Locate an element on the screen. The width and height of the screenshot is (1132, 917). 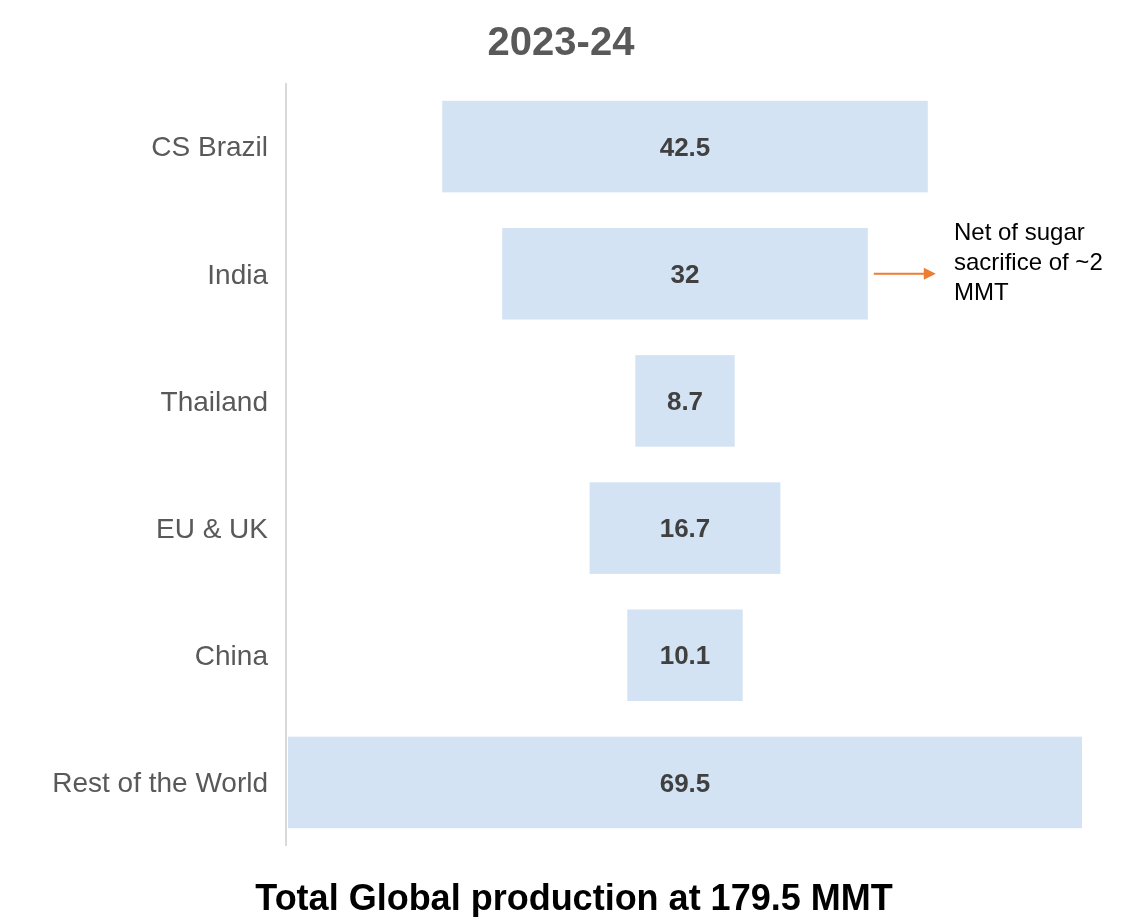
category-label: Rest of the World is located at coordinates (160, 783).